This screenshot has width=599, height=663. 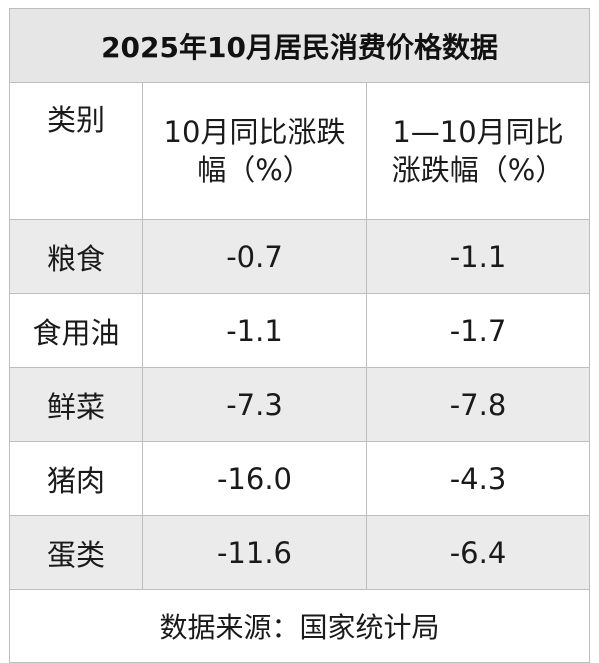 I want to click on header-ytd-yoy-line1: 1—10月同比, so click(x=478, y=132).